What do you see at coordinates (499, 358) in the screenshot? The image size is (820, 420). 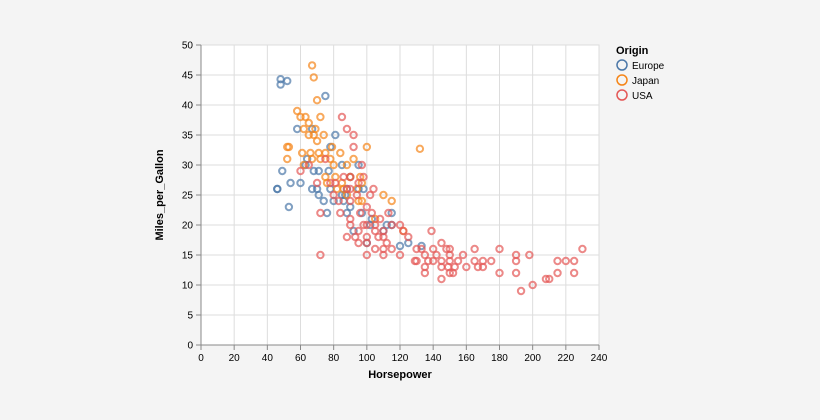 I see `x-tick-label: 180` at bounding box center [499, 358].